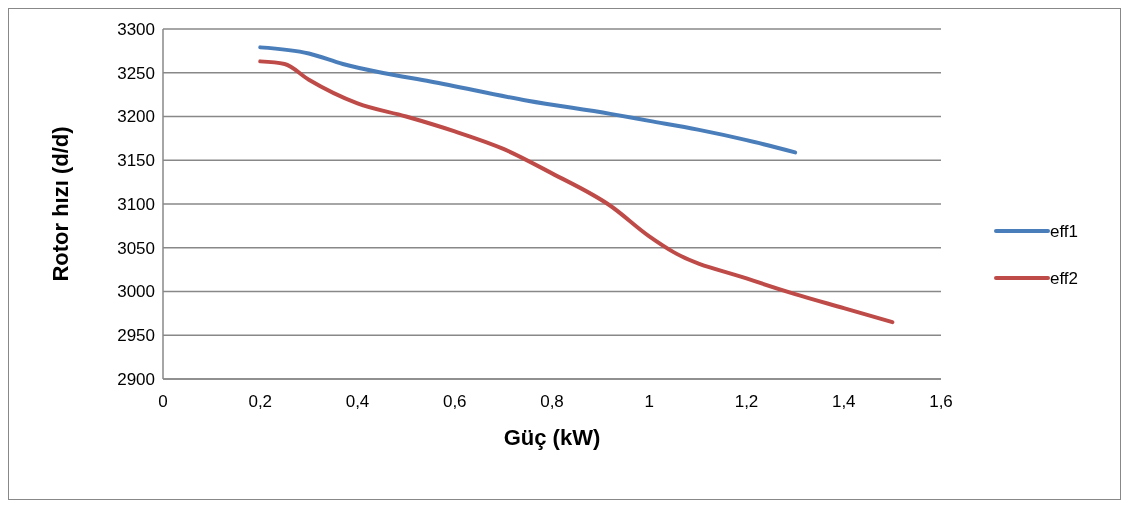 The height and width of the screenshot is (508, 1129). What do you see at coordinates (1064, 231) in the screenshot?
I see `legend-label: eff1` at bounding box center [1064, 231].